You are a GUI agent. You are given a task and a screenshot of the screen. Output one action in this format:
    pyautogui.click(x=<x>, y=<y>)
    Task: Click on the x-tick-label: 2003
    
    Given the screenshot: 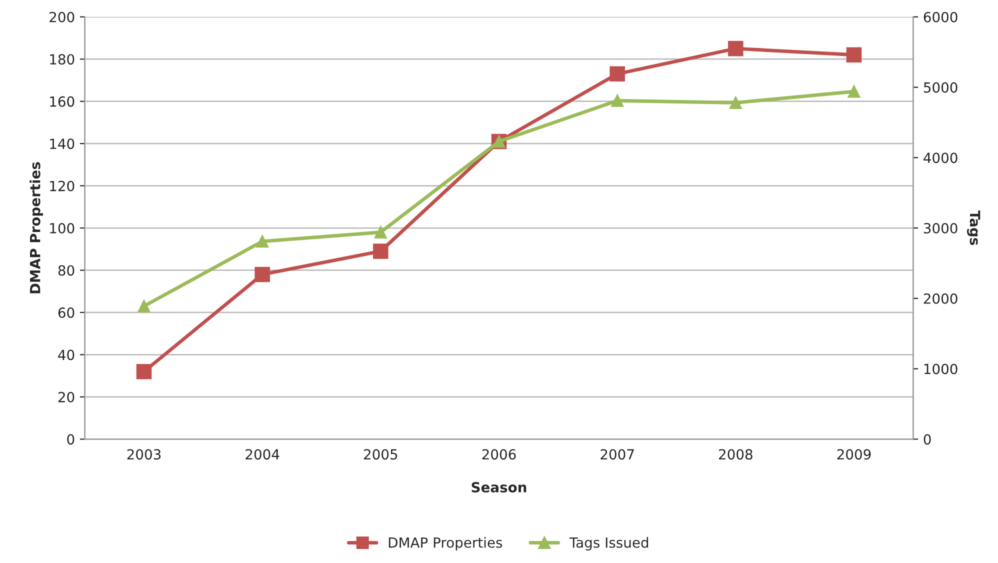 What is the action you would take?
    pyautogui.click(x=144, y=454)
    